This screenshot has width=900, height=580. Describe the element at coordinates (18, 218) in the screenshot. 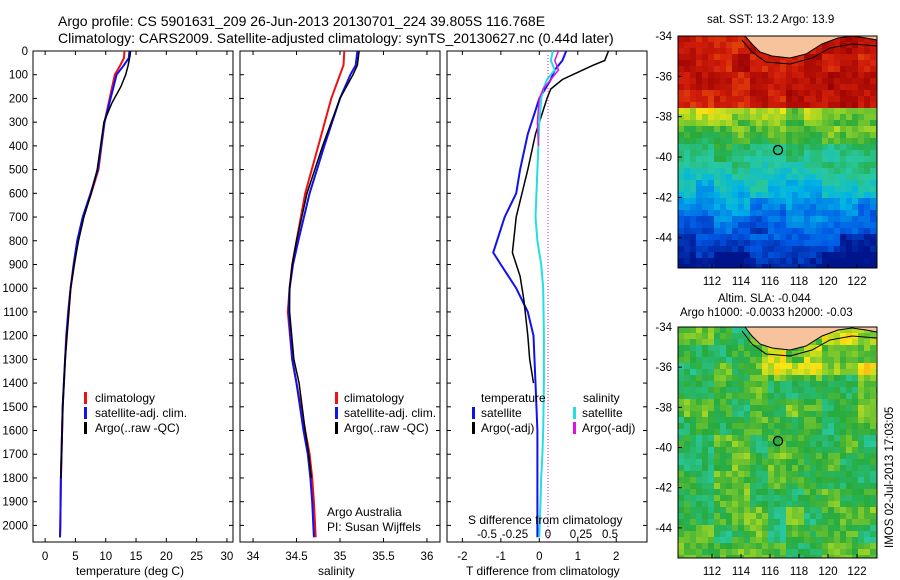

I see `depth-tick-label: 700` at that location.